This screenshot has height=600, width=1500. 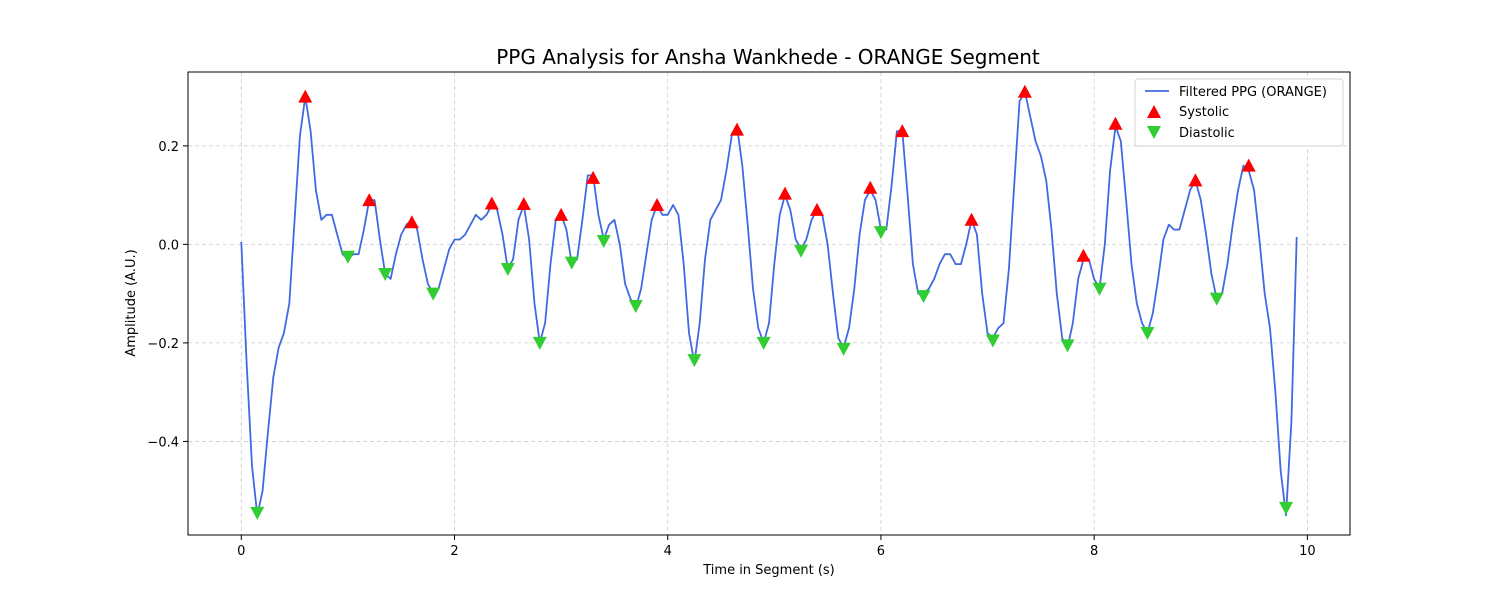 What do you see at coordinates (1154, 111) in the screenshot?
I see `legend-systolic-marker` at bounding box center [1154, 111].